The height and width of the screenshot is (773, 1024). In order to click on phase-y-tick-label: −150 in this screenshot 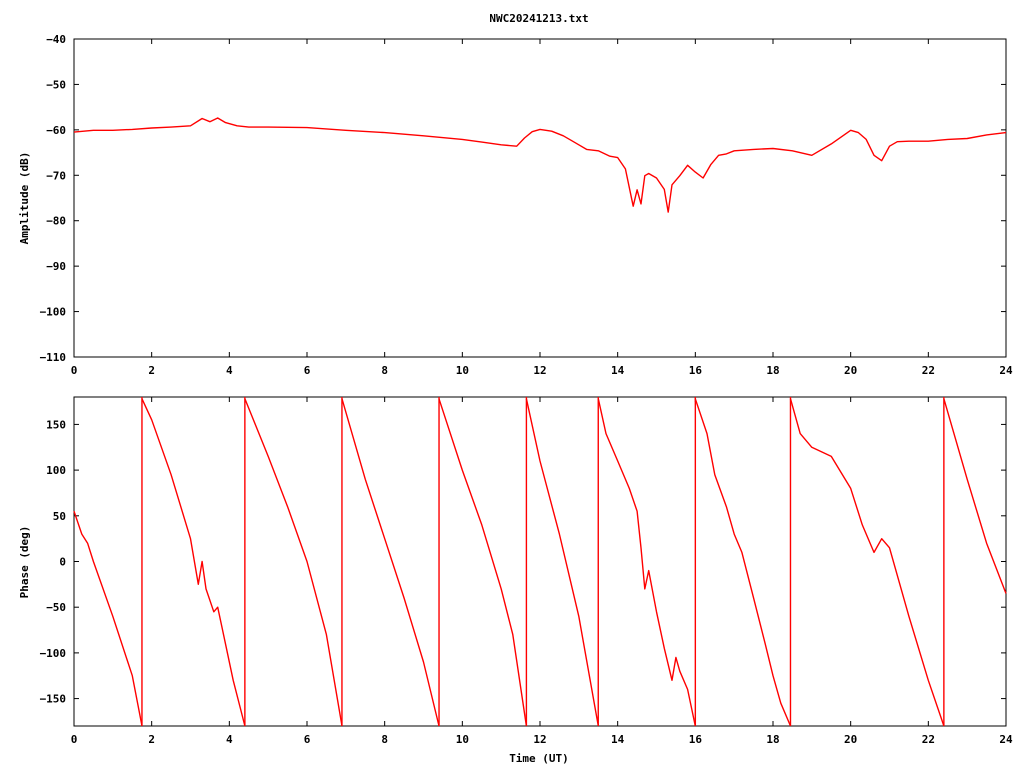, I will do `click(53, 699)`.